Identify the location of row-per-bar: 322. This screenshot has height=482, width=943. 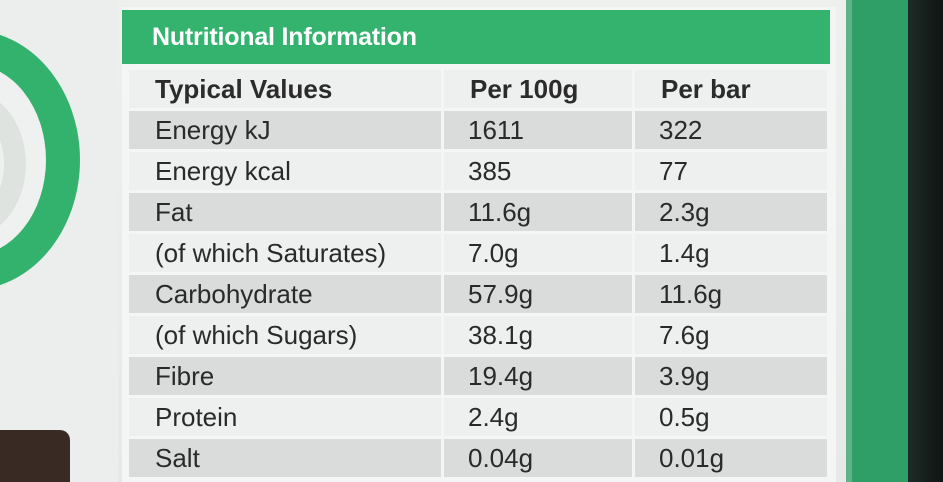
(731, 130).